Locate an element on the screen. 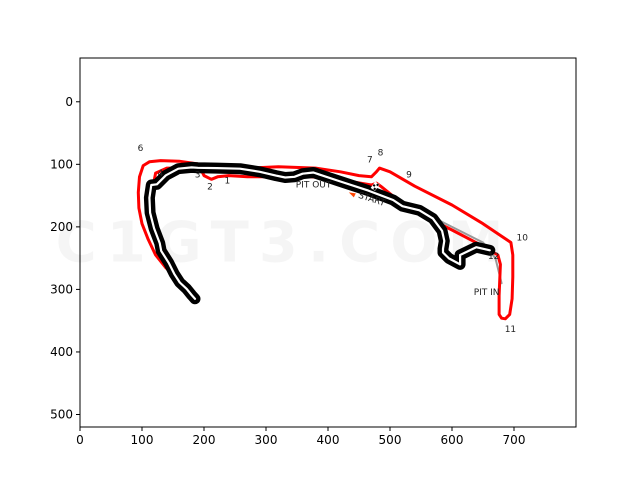 This screenshot has width=640, height=480. y-tick-label-1: 100 is located at coordinates (61, 164).